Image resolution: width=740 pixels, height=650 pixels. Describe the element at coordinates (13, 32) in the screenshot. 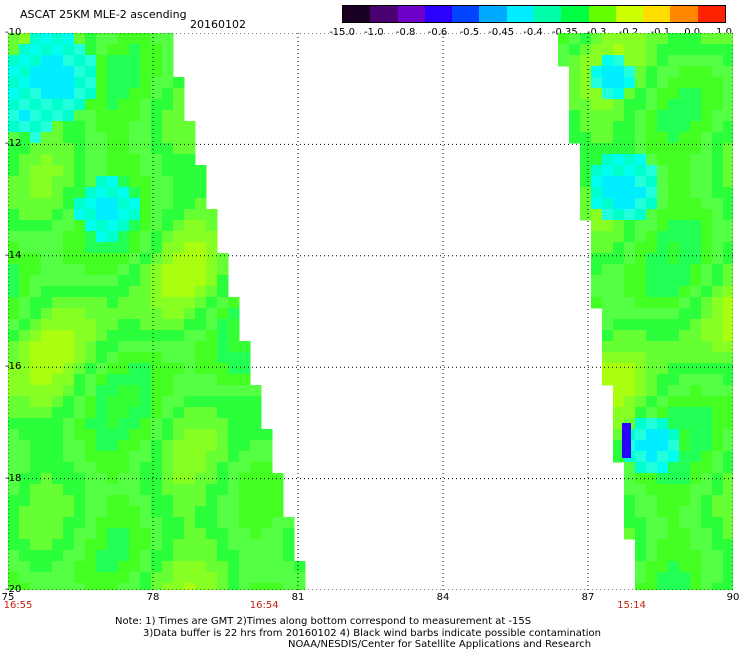

I see `latitude-label: -10` at that location.